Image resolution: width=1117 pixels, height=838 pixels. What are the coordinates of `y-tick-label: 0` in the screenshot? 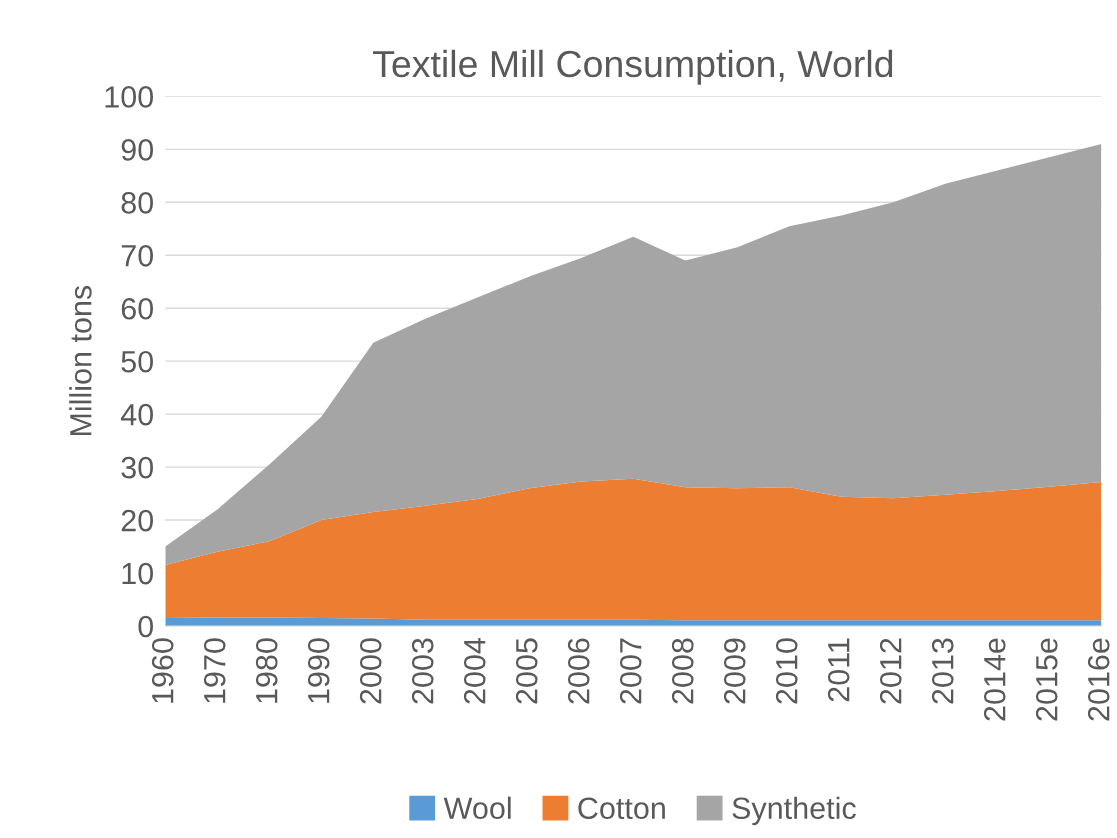 It's located at (146, 626).